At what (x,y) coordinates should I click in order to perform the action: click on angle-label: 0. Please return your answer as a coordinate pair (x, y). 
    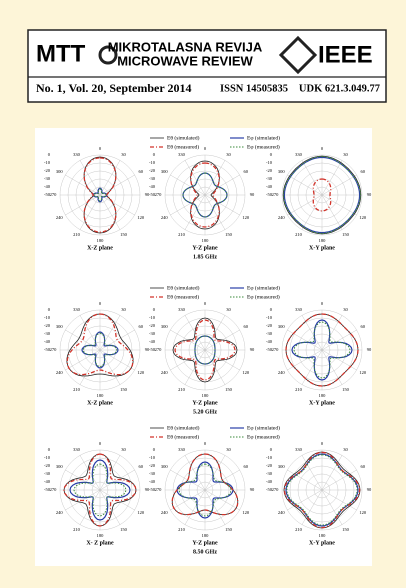
    Looking at the image, I should click on (322, 443).